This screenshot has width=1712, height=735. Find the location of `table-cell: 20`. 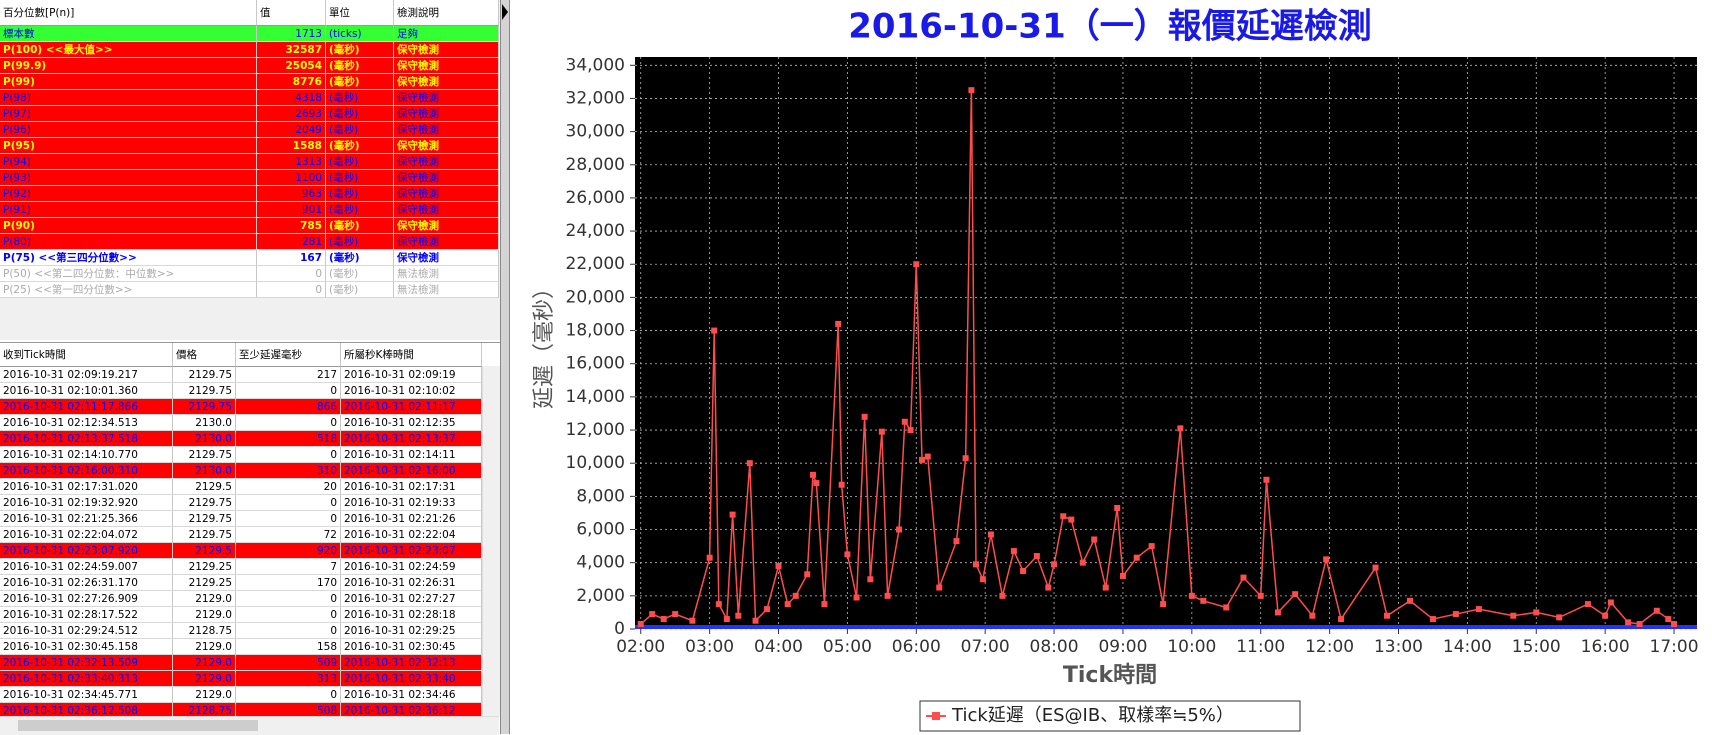

table-cell: 20 is located at coordinates (288, 487).